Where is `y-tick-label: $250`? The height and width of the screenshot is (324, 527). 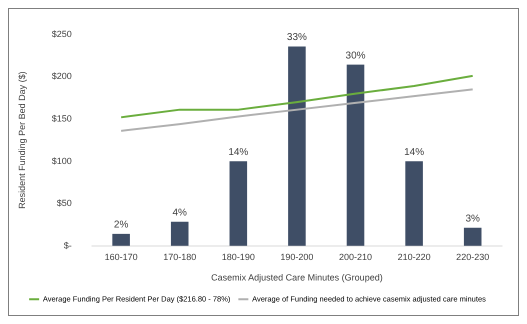 y-tick-label: $250 is located at coordinates (62, 33).